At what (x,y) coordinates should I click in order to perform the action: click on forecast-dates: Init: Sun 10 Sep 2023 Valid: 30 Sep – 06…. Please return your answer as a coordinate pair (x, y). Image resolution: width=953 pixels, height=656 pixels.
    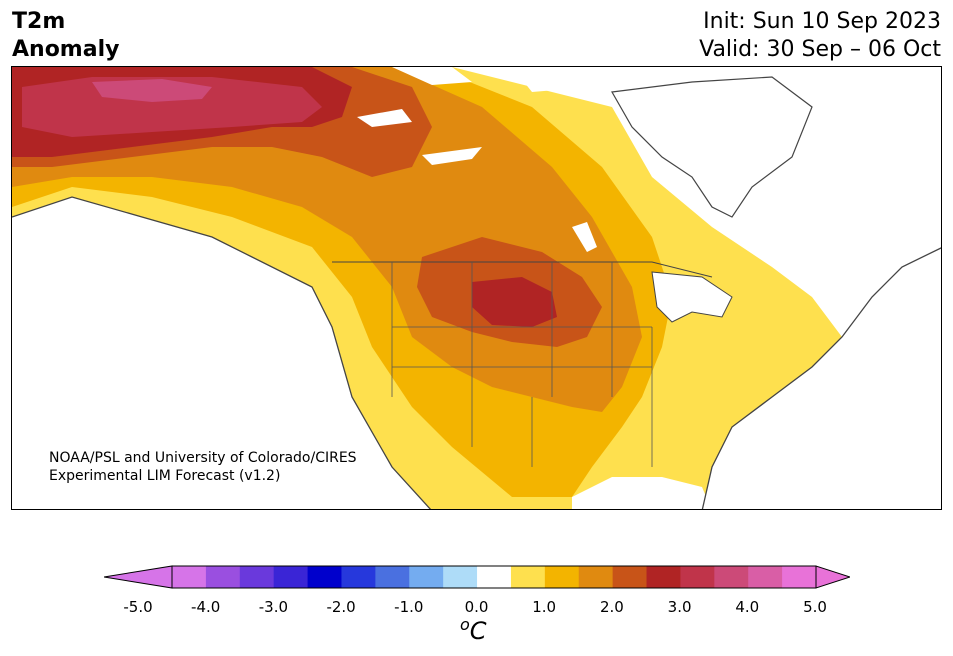
    Looking at the image, I should click on (820, 36).